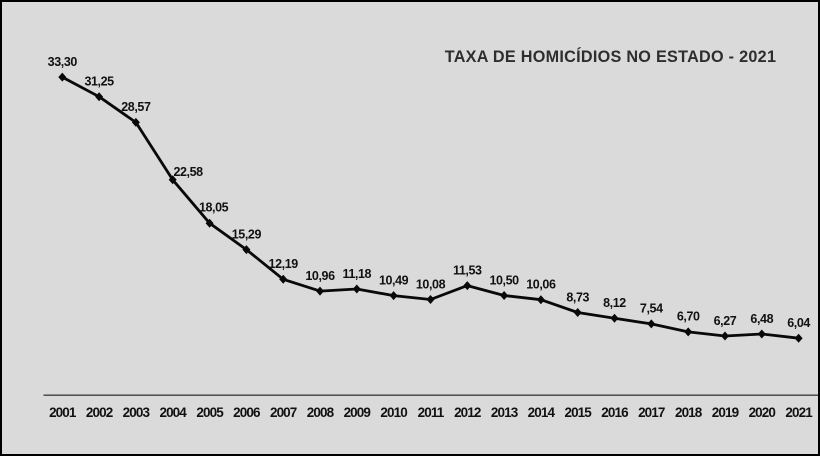  What do you see at coordinates (798, 323) in the screenshot?
I see `svg-text: 6,04` at bounding box center [798, 323].